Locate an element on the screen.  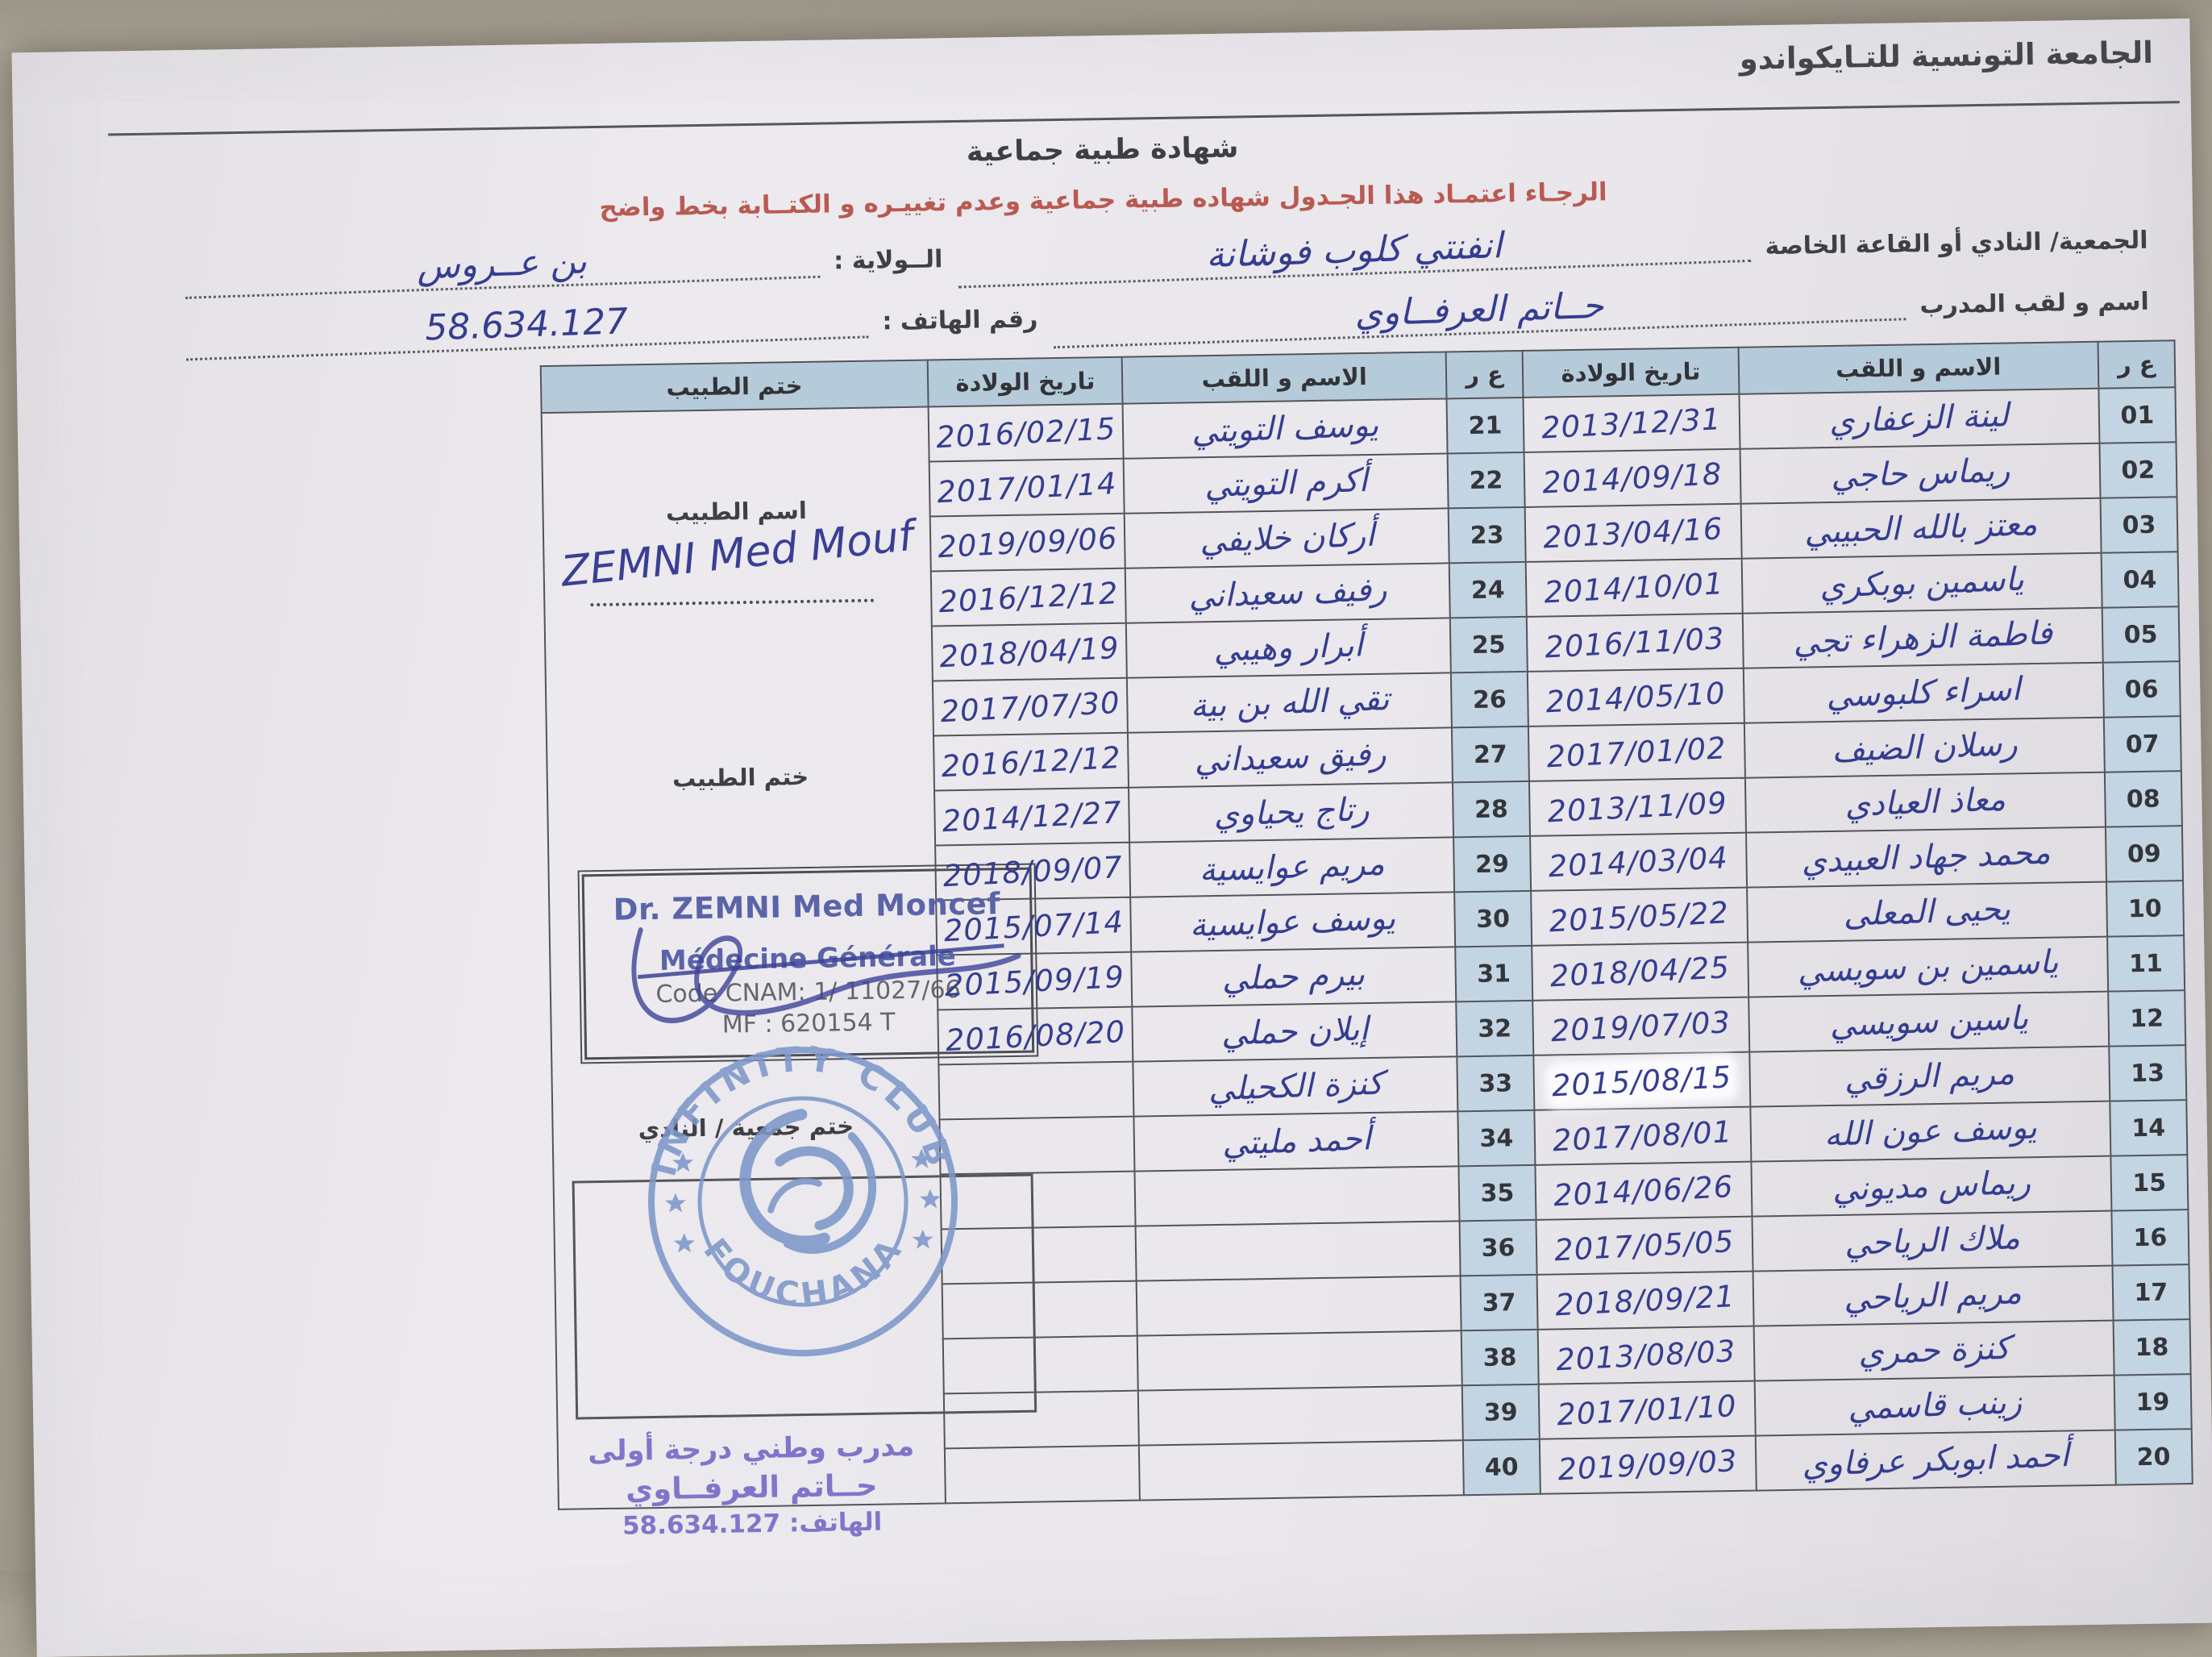
row-number: 08 is located at coordinates (2143, 799).